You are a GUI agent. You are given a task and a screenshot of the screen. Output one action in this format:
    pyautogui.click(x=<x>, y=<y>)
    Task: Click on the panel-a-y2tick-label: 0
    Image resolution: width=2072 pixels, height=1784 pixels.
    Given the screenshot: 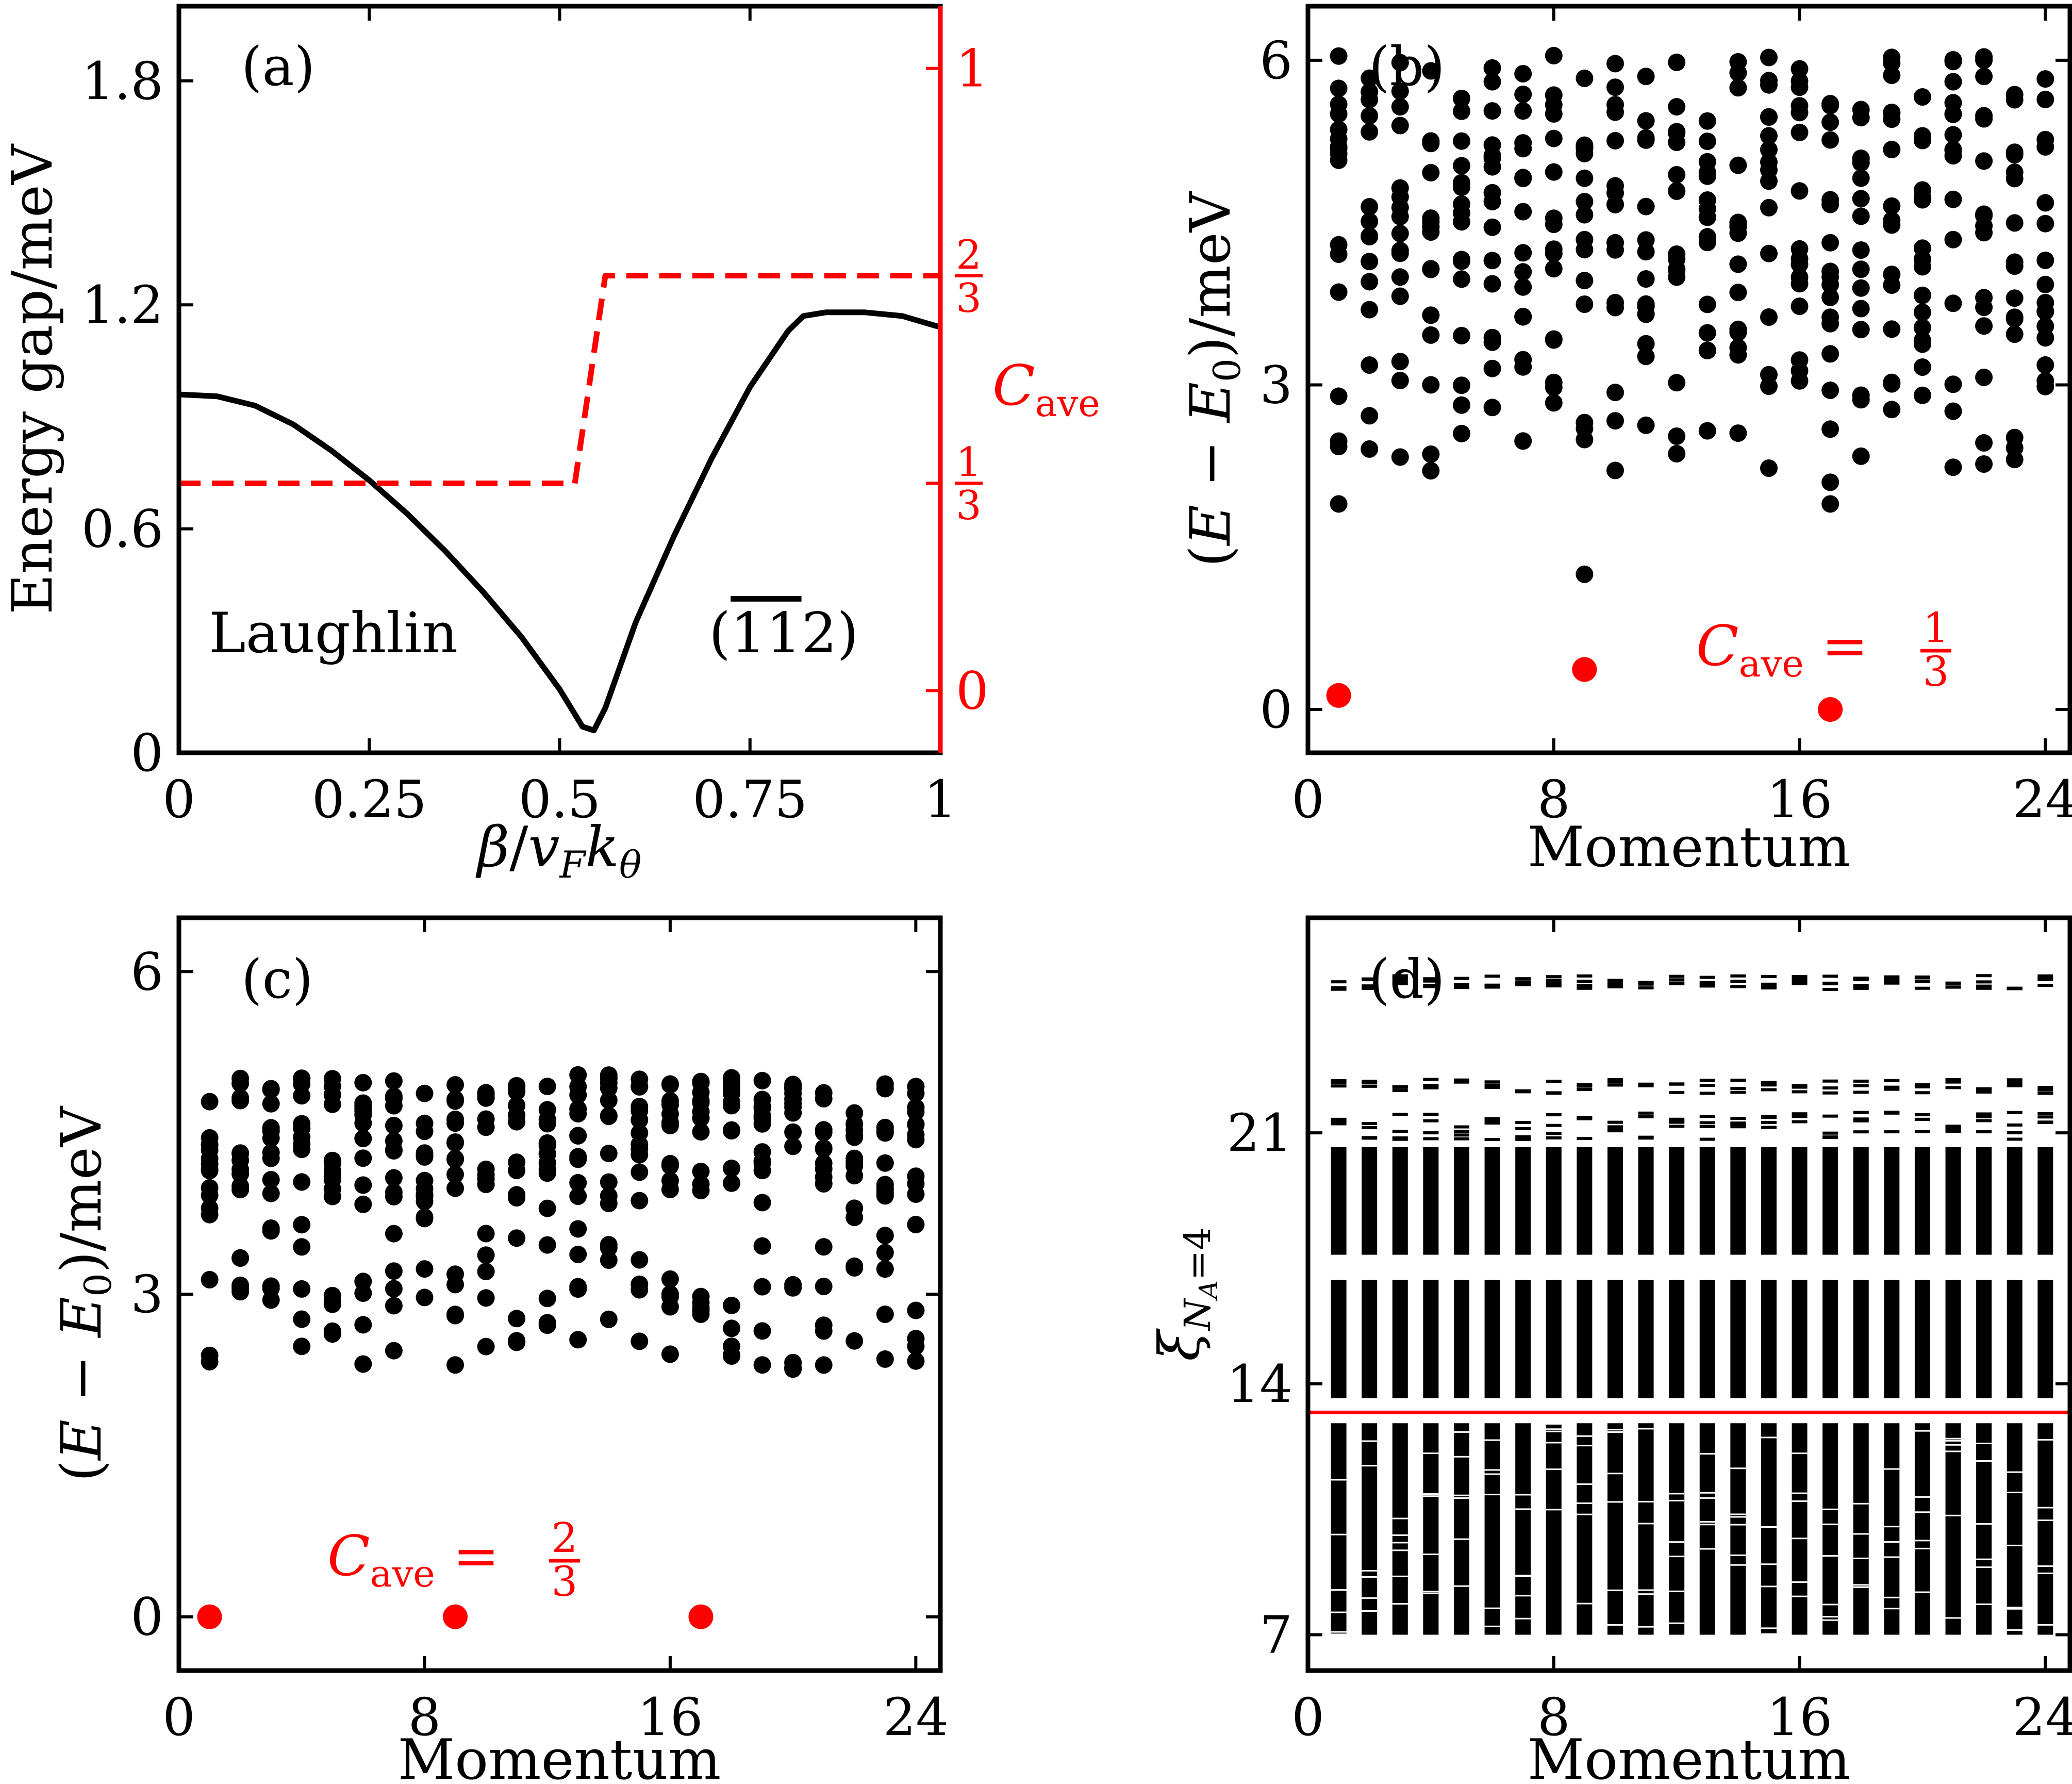 What is the action you would take?
    pyautogui.click(x=972, y=690)
    